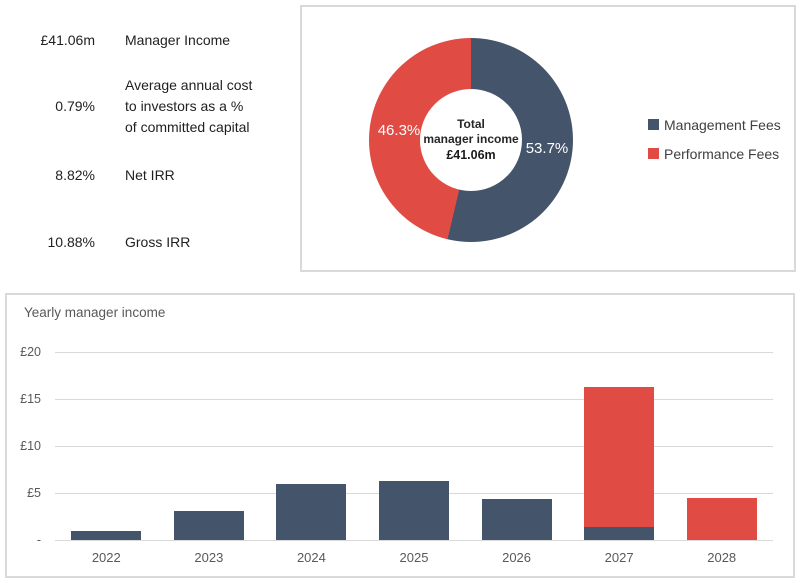 The image size is (800, 583). I want to click on y-axis-tick-label: £15, so click(30, 399).